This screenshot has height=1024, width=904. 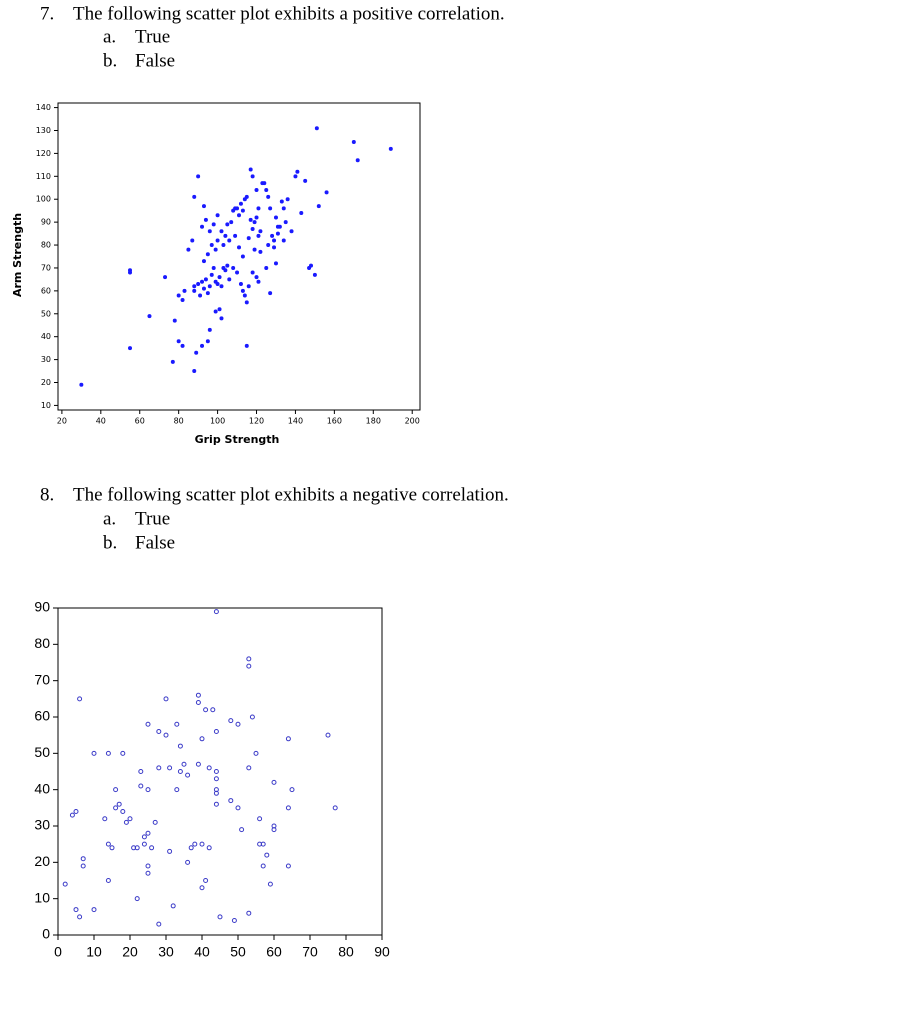 I want to click on y-tick-label: 100, so click(x=43, y=199).